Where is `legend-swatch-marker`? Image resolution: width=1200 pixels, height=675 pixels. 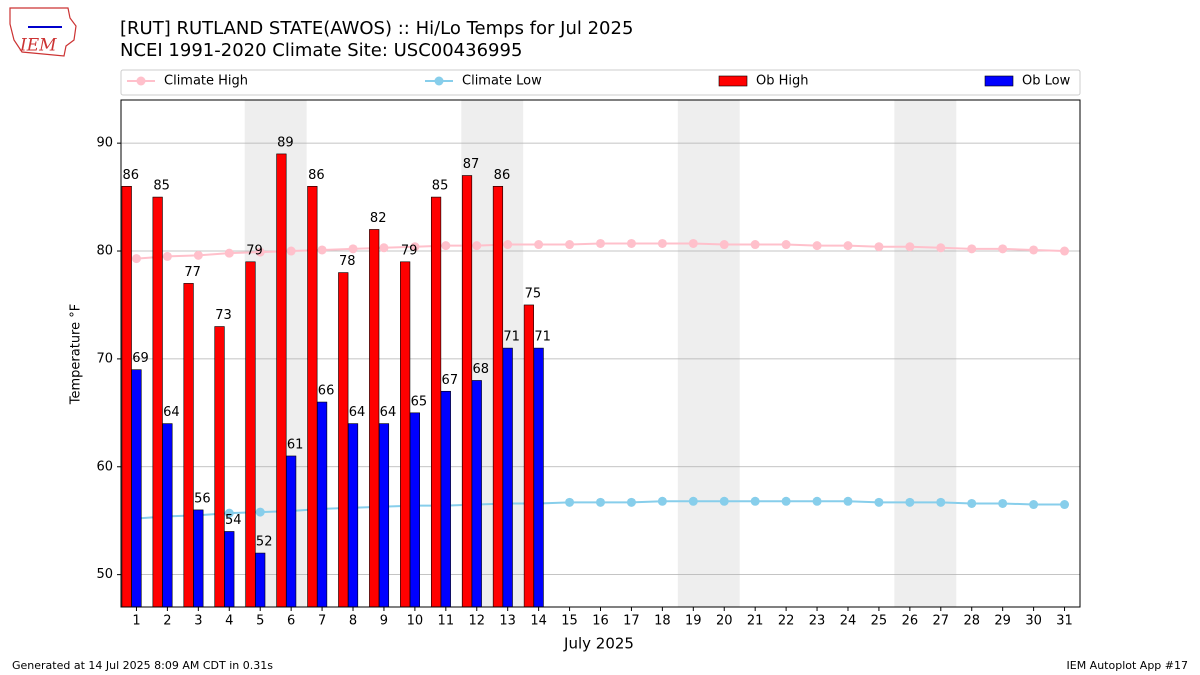 legend-swatch-marker is located at coordinates (439, 81).